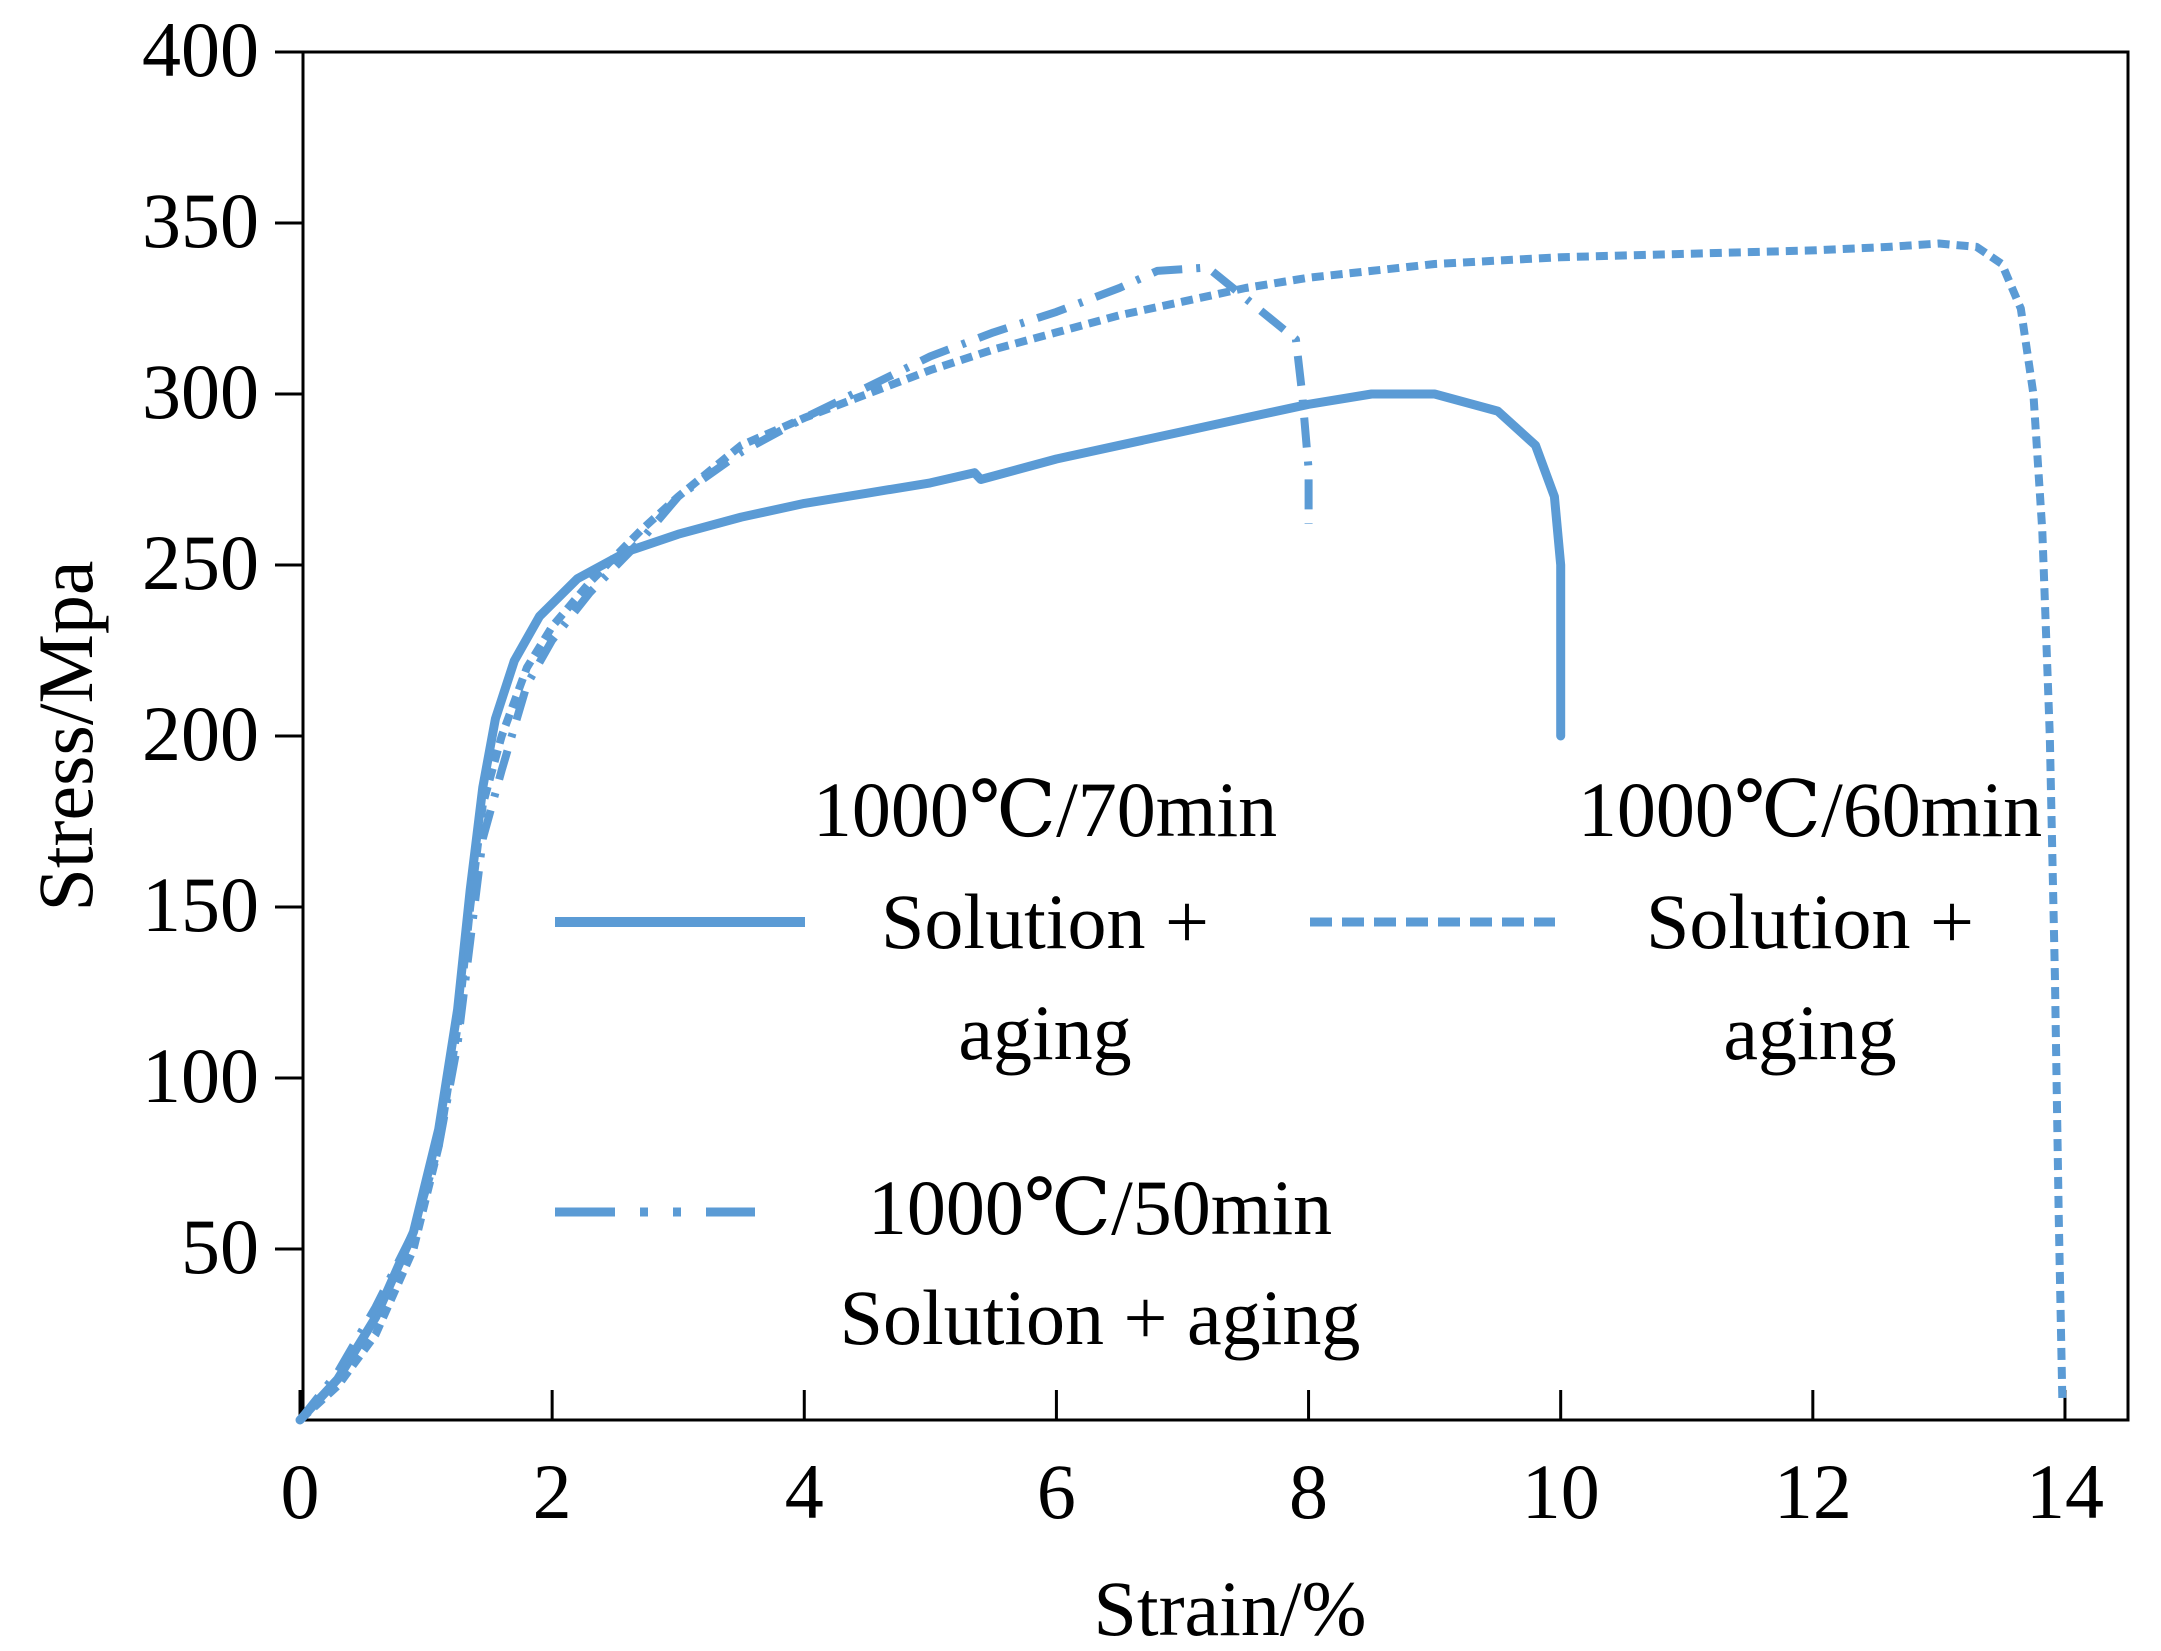 The width and height of the screenshot is (2161, 1651). What do you see at coordinates (200, 562) in the screenshot?
I see `y-tick-label: 250` at bounding box center [200, 562].